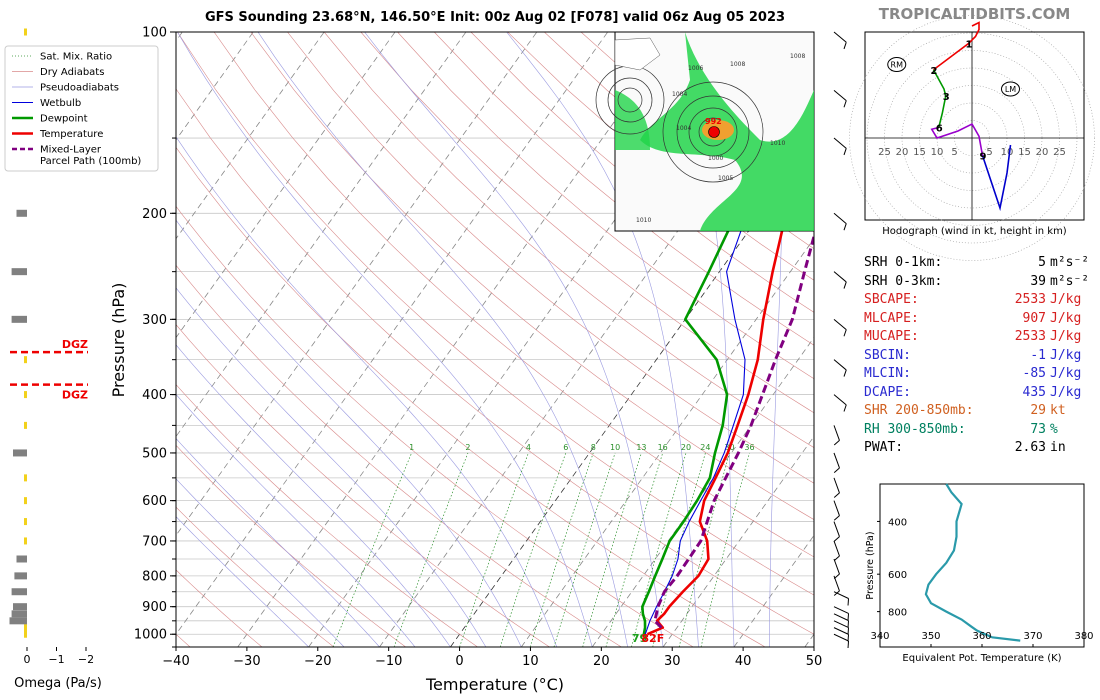 The width and height of the screenshot is (1100, 700). I want to click on parameter-value: 5, so click(1042, 262).